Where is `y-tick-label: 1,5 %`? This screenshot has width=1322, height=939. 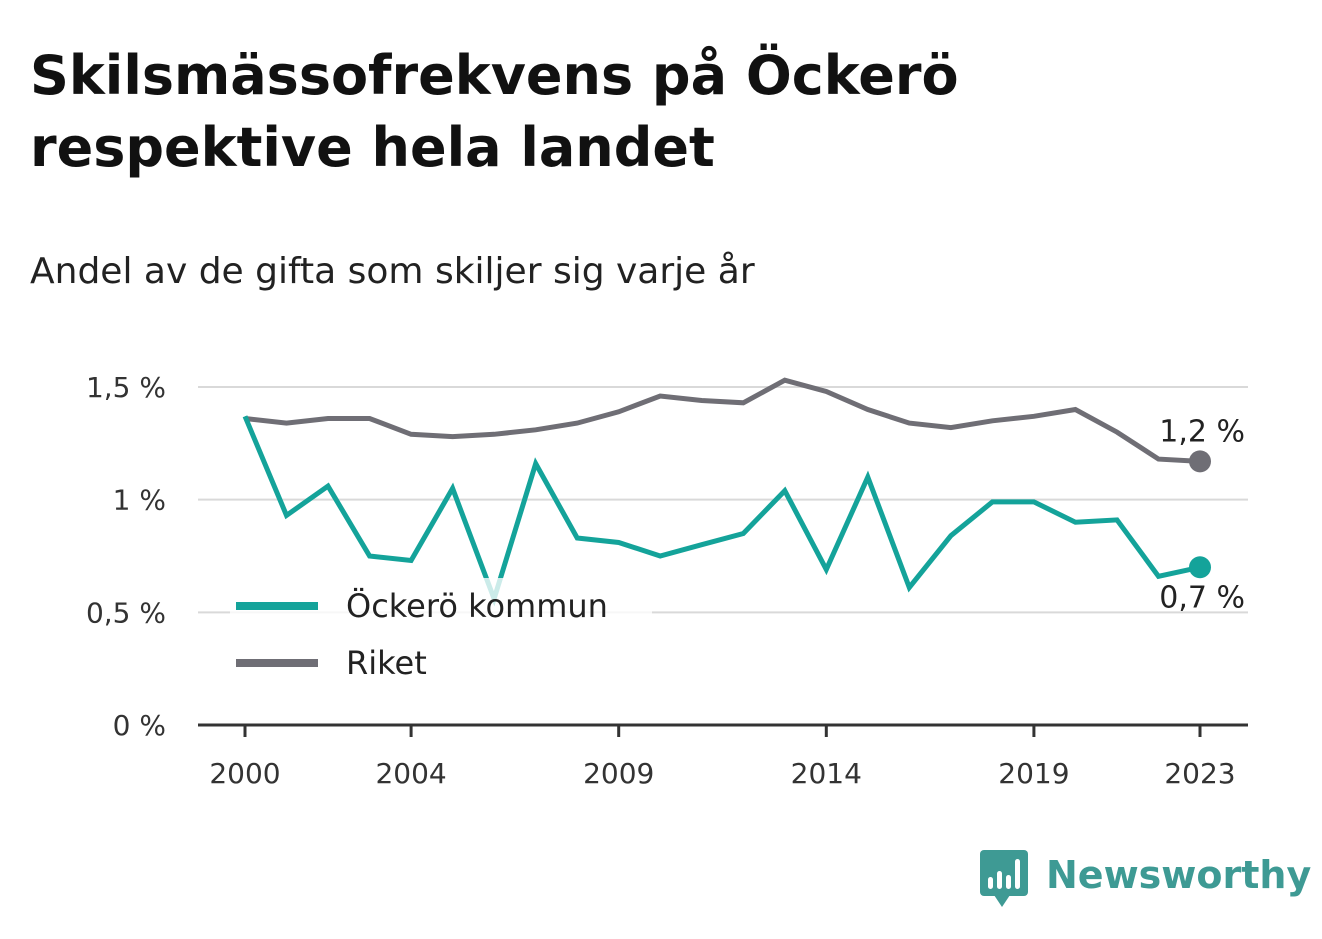
y-tick-label: 1,5 % is located at coordinates (126, 387).